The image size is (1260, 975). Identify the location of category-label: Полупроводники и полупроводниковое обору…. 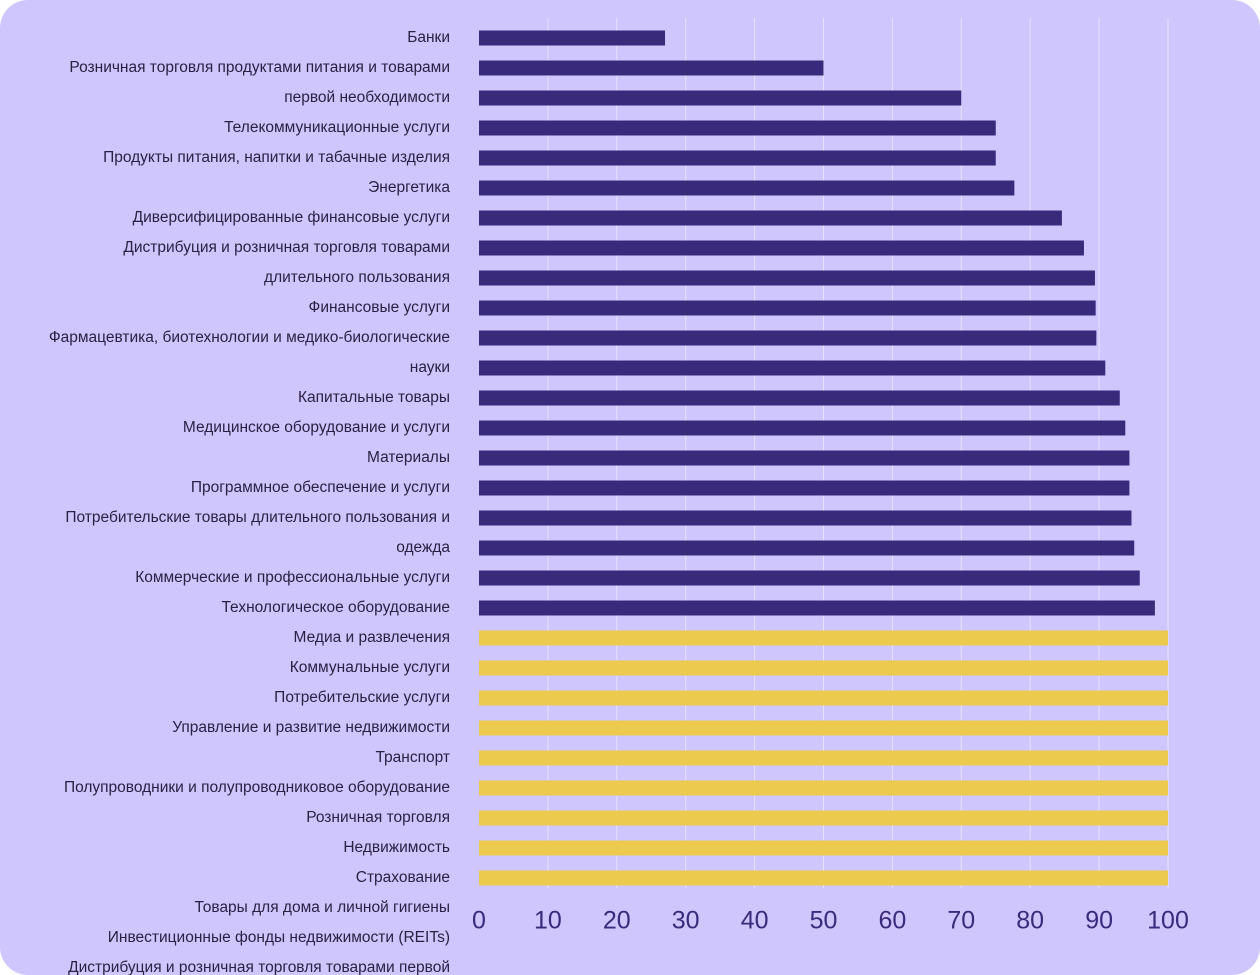
(257, 787).